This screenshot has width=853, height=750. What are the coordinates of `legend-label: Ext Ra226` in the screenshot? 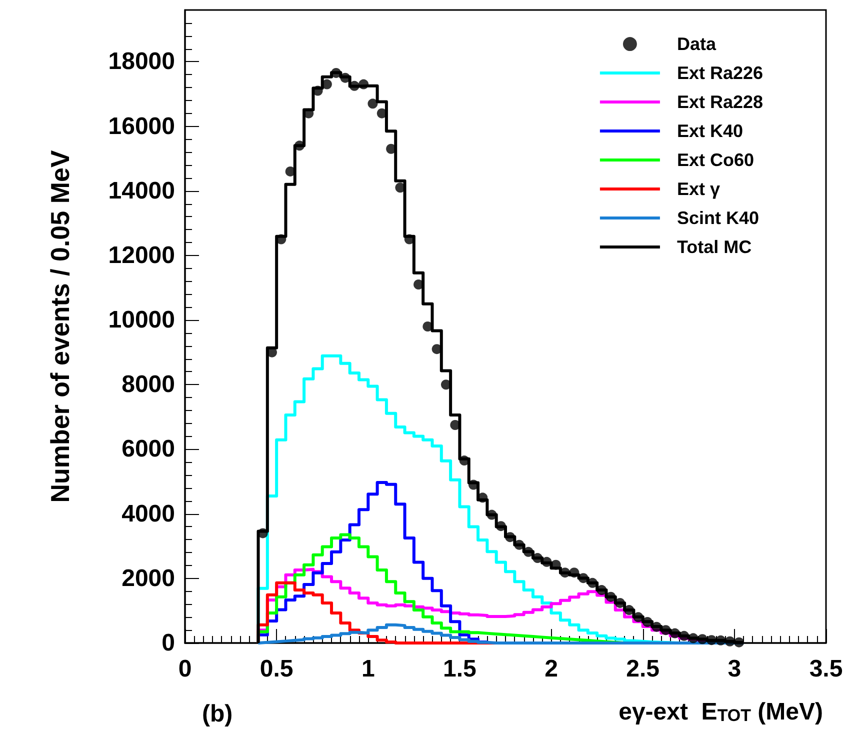 It's located at (720, 73).